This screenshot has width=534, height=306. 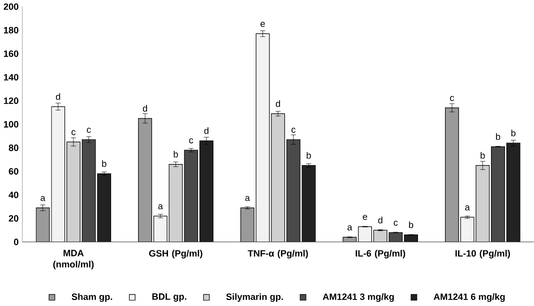 I want to click on y-tick-label: 140, so click(x=11, y=77).